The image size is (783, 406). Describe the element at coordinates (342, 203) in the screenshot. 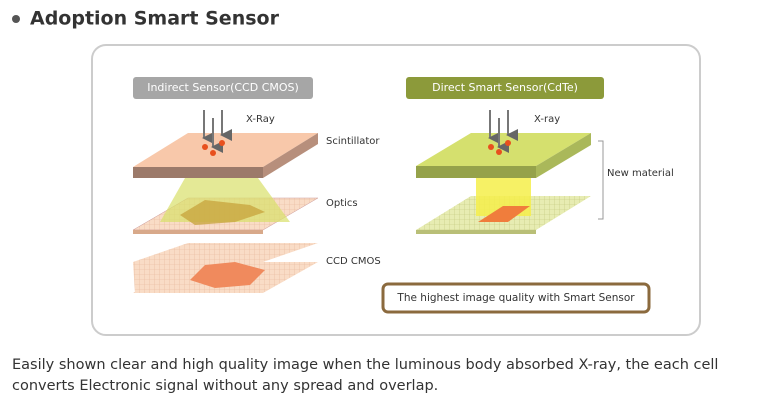

I see `layer-label: Optics` at that location.